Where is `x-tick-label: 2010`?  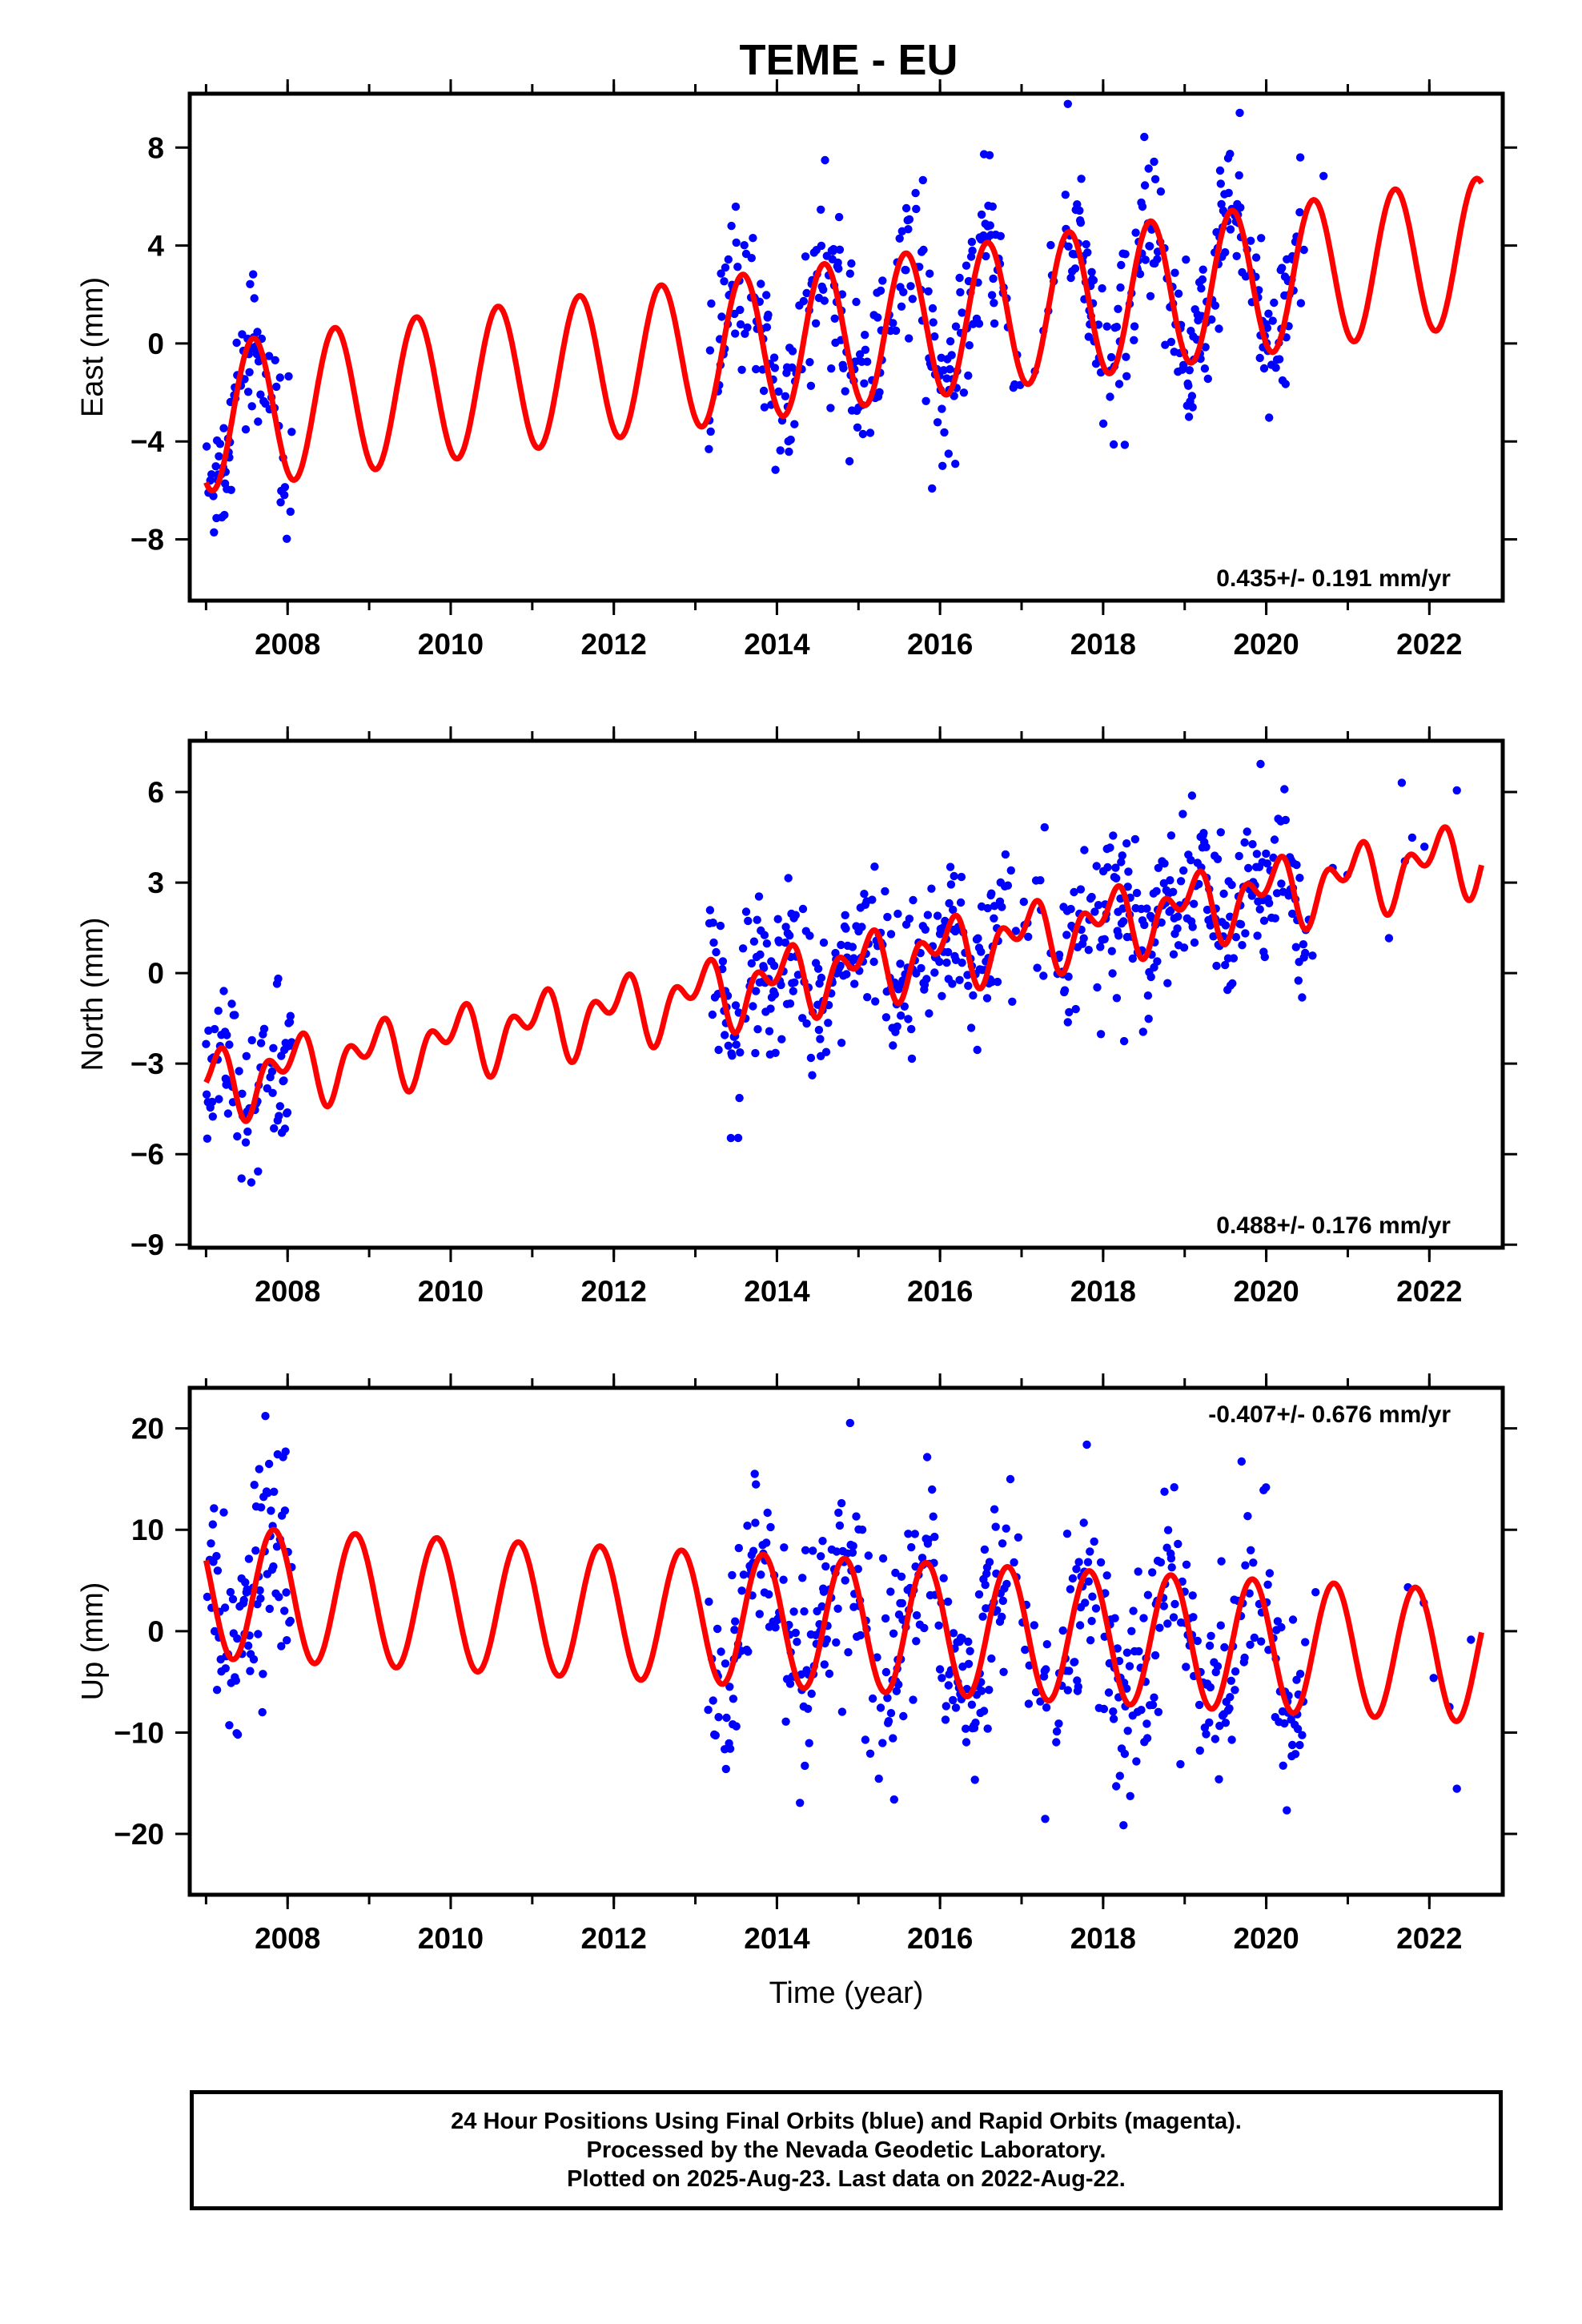 x-tick-label: 2010 is located at coordinates (451, 1291).